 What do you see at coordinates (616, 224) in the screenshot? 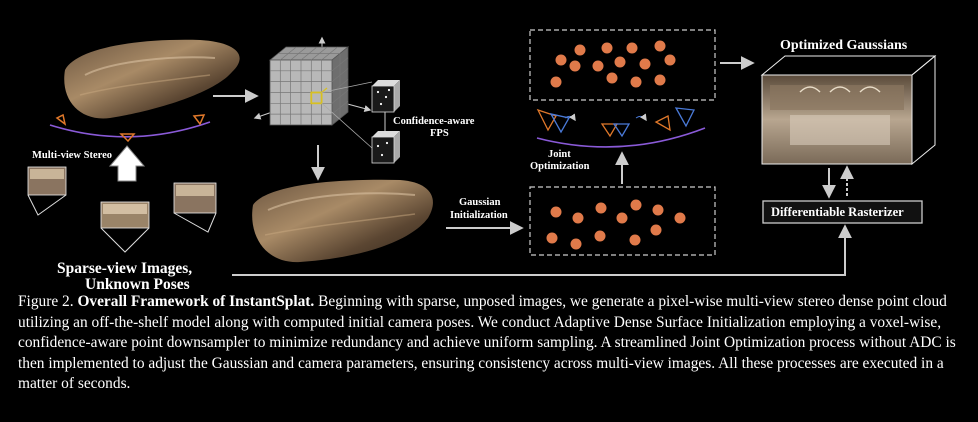
I see `initial-gaussian-dots` at bounding box center [616, 224].